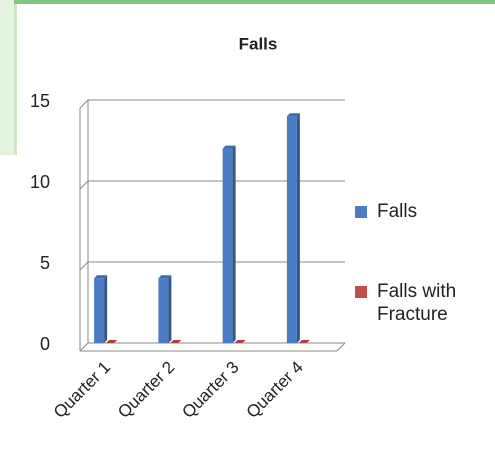  I want to click on x-tick-label: Quarter 2, so click(146, 390).